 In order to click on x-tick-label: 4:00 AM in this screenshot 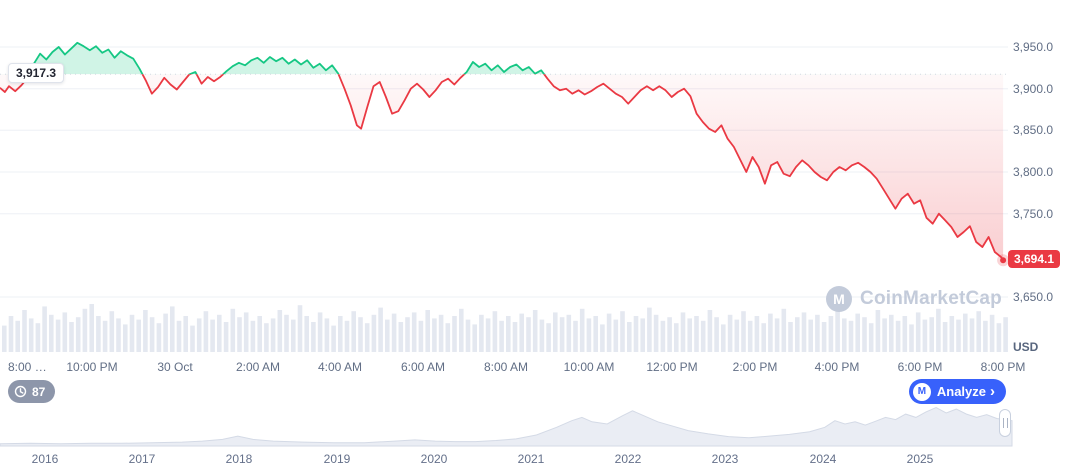, I will do `click(340, 367)`.